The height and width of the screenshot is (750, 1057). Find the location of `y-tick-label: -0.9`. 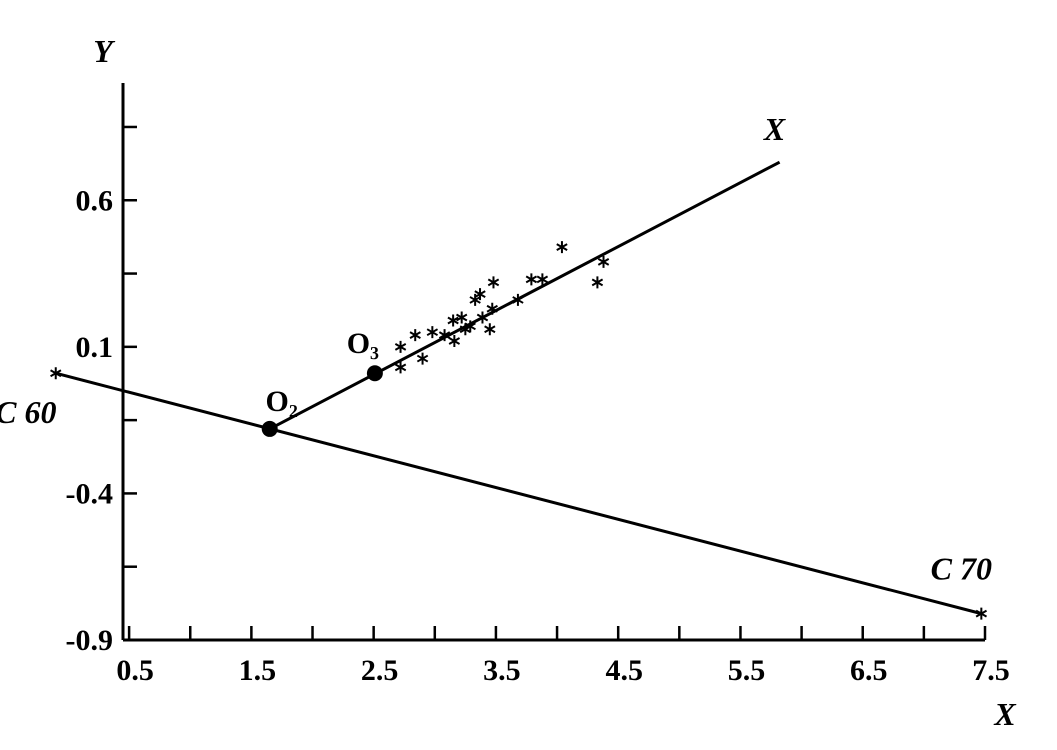

y-tick-label: -0.9 is located at coordinates (90, 640).